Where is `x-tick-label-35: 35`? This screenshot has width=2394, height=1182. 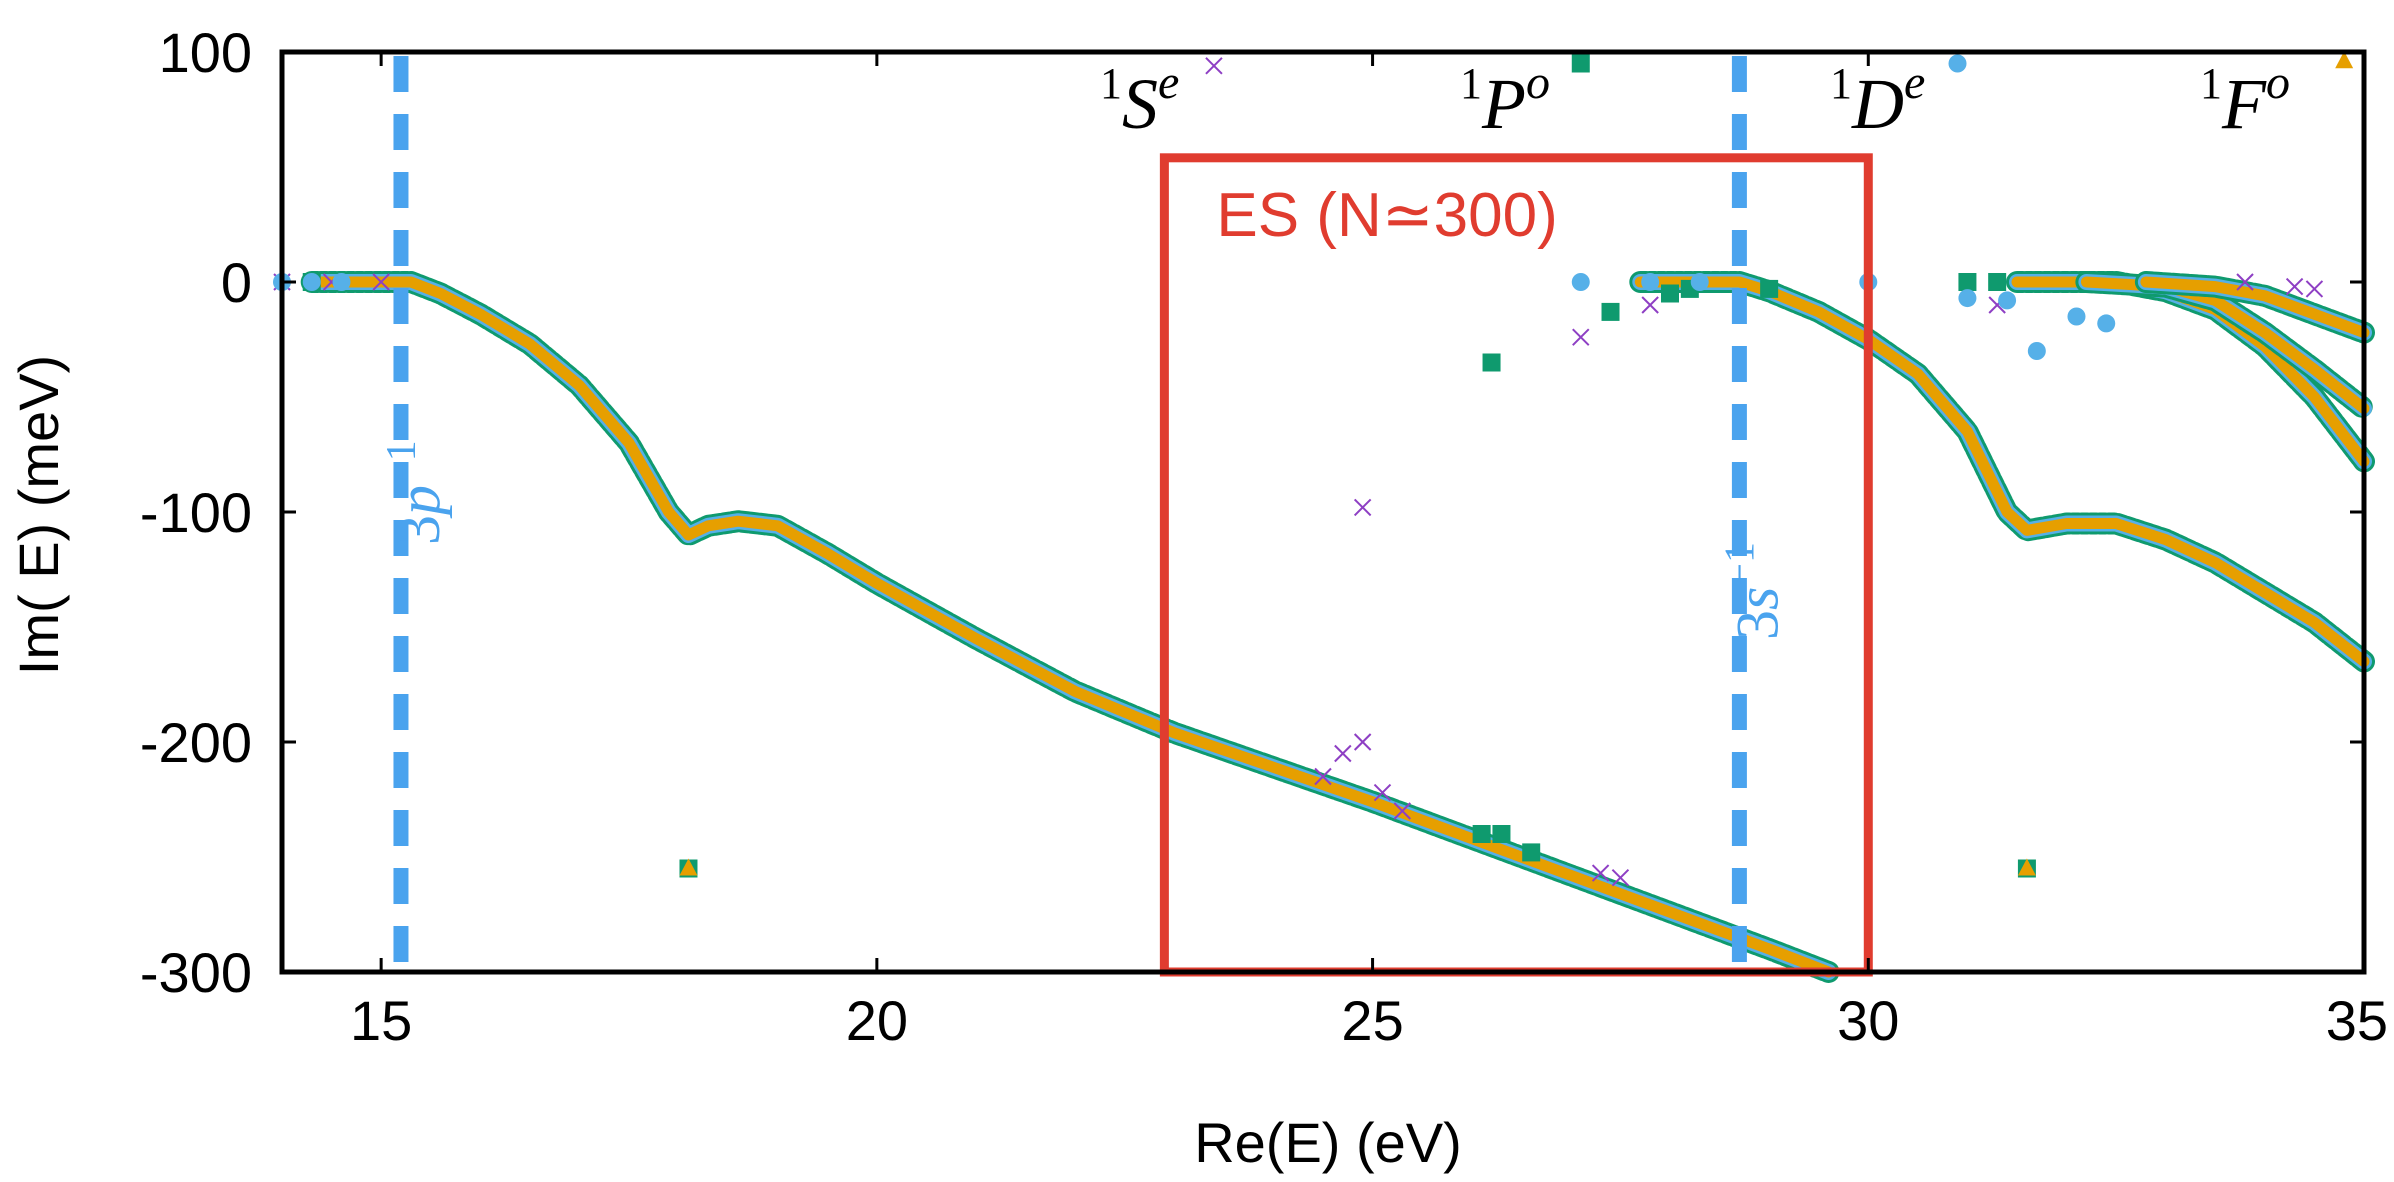 x-tick-label-35: 35 is located at coordinates (2357, 1020).